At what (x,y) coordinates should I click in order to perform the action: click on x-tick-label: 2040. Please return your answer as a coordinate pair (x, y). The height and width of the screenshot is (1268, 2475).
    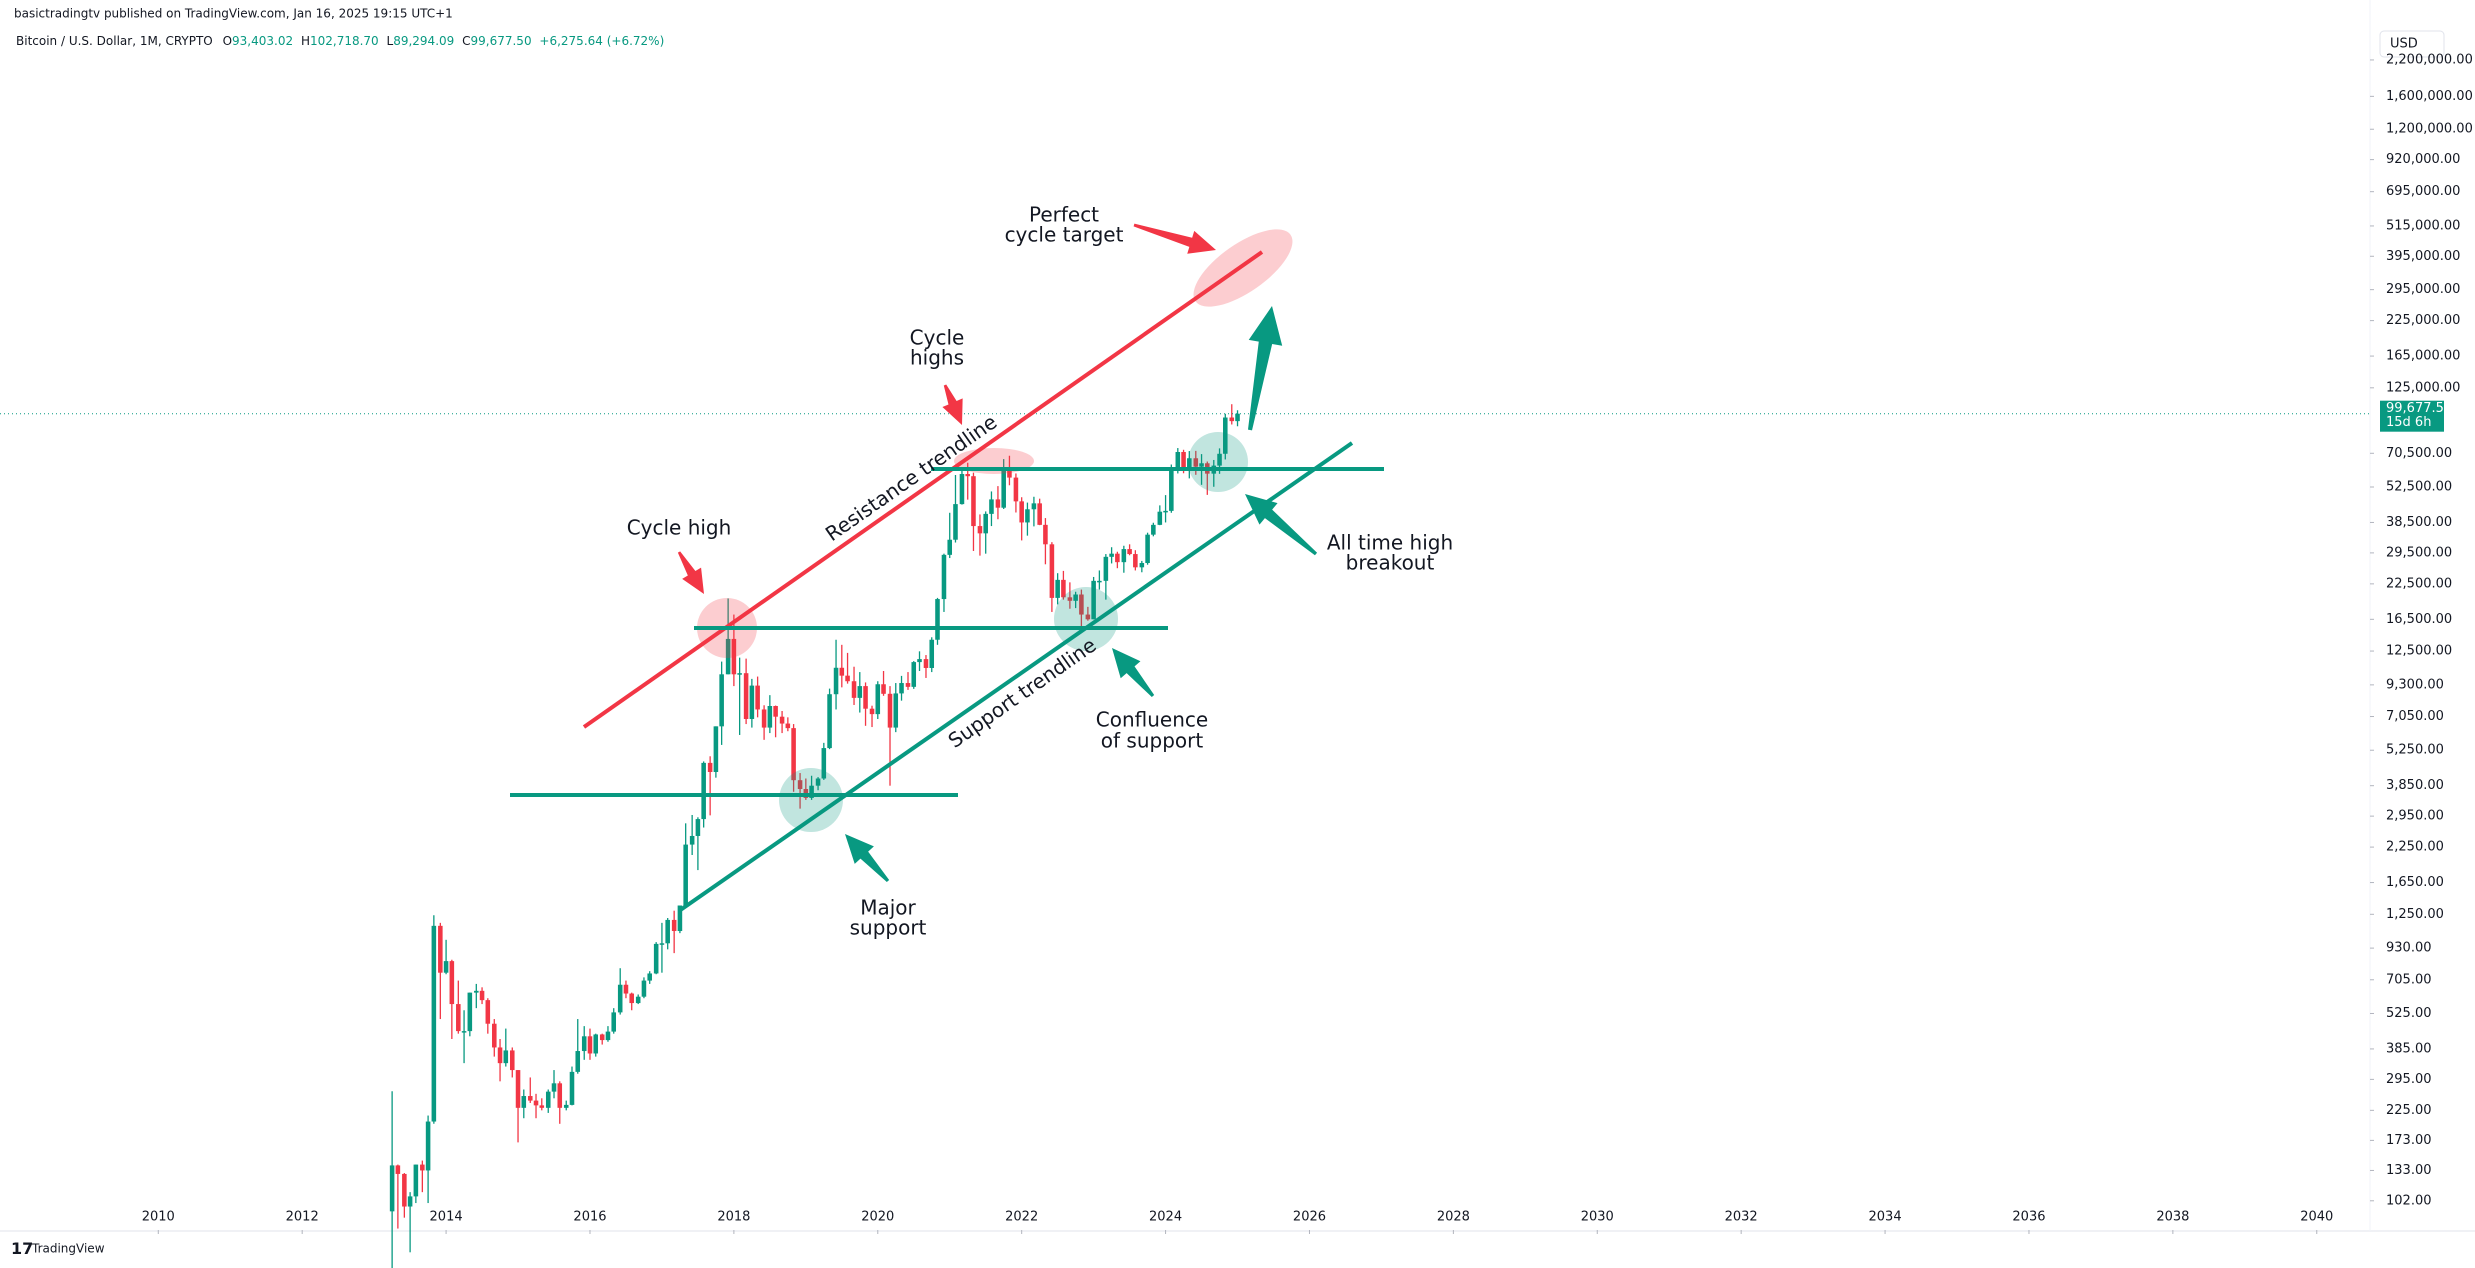
    Looking at the image, I should click on (2316, 1217).